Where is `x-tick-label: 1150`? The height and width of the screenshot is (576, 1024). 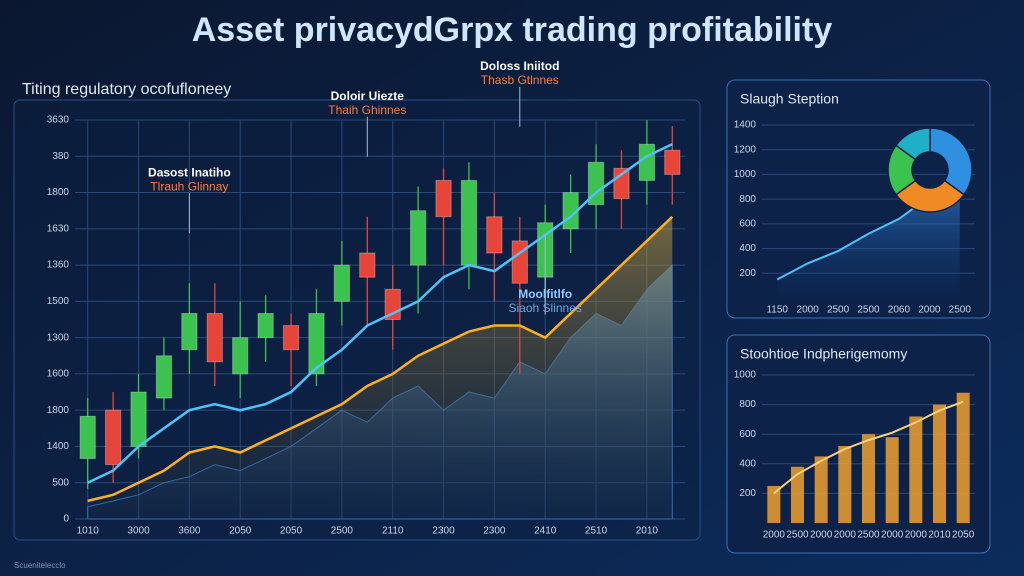 x-tick-label: 1150 is located at coordinates (777, 310).